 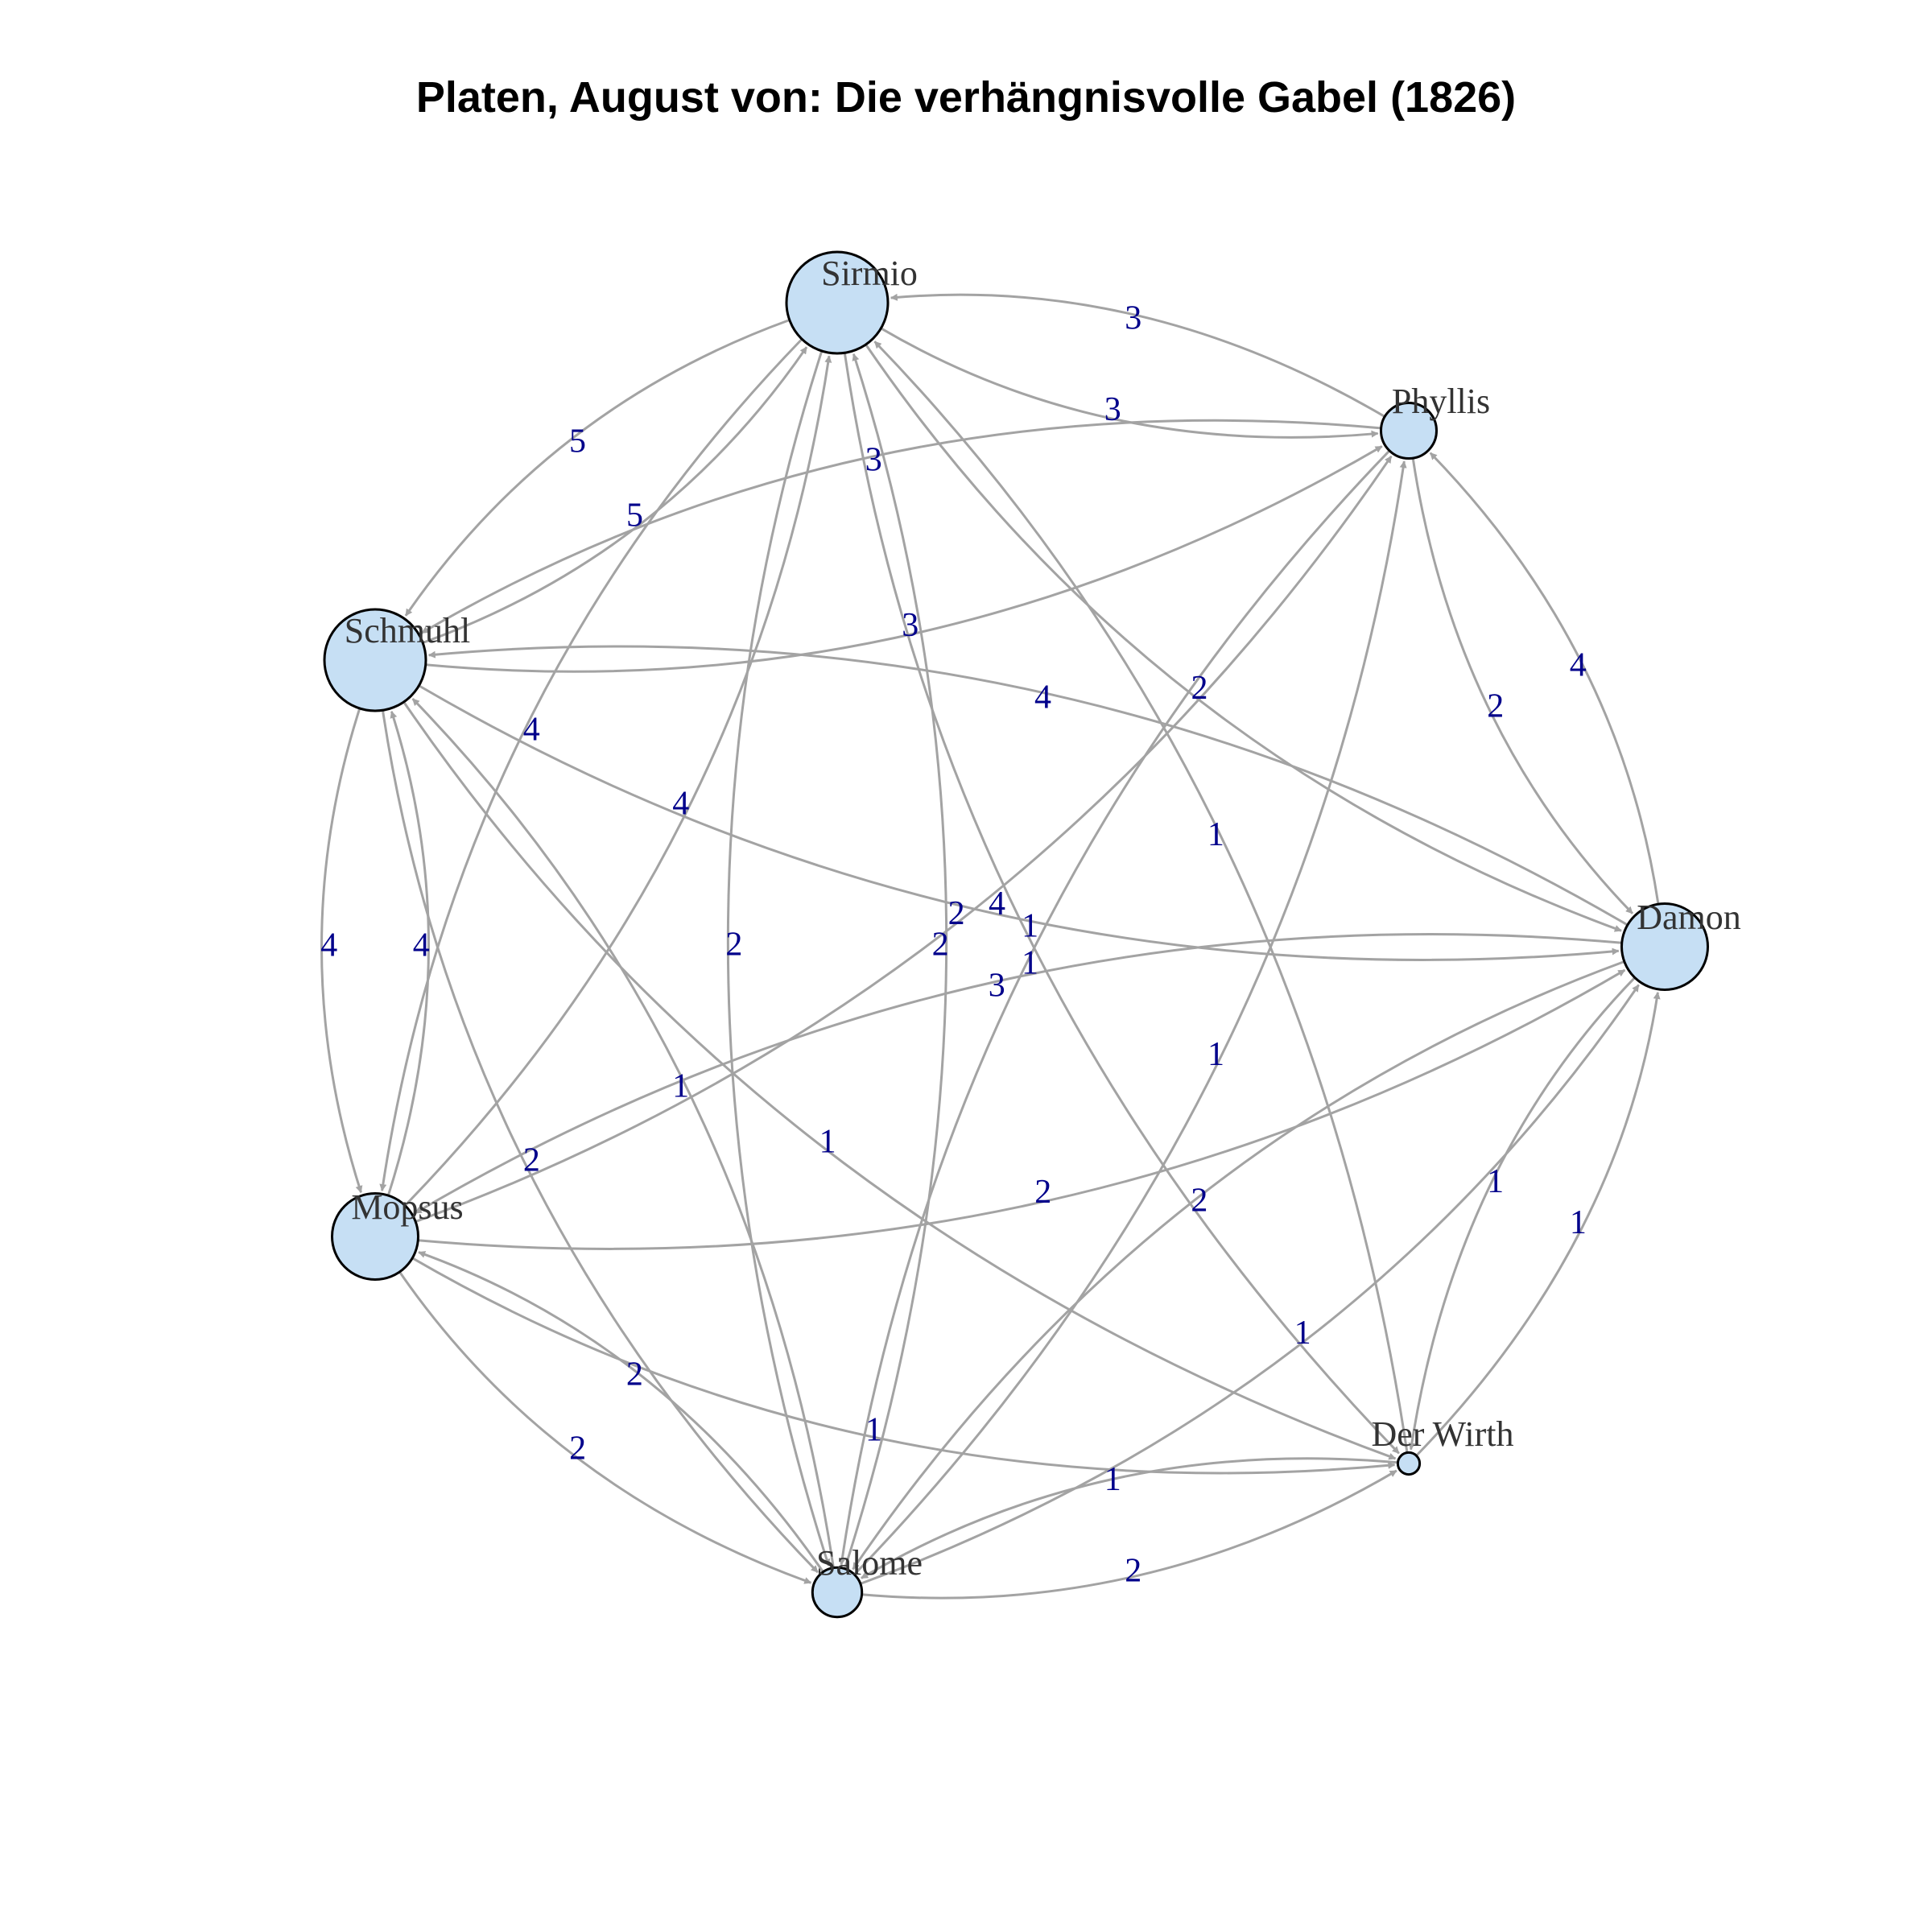 I want to click on edge-mopsus-to-sirmio, so click(x=618, y=781).